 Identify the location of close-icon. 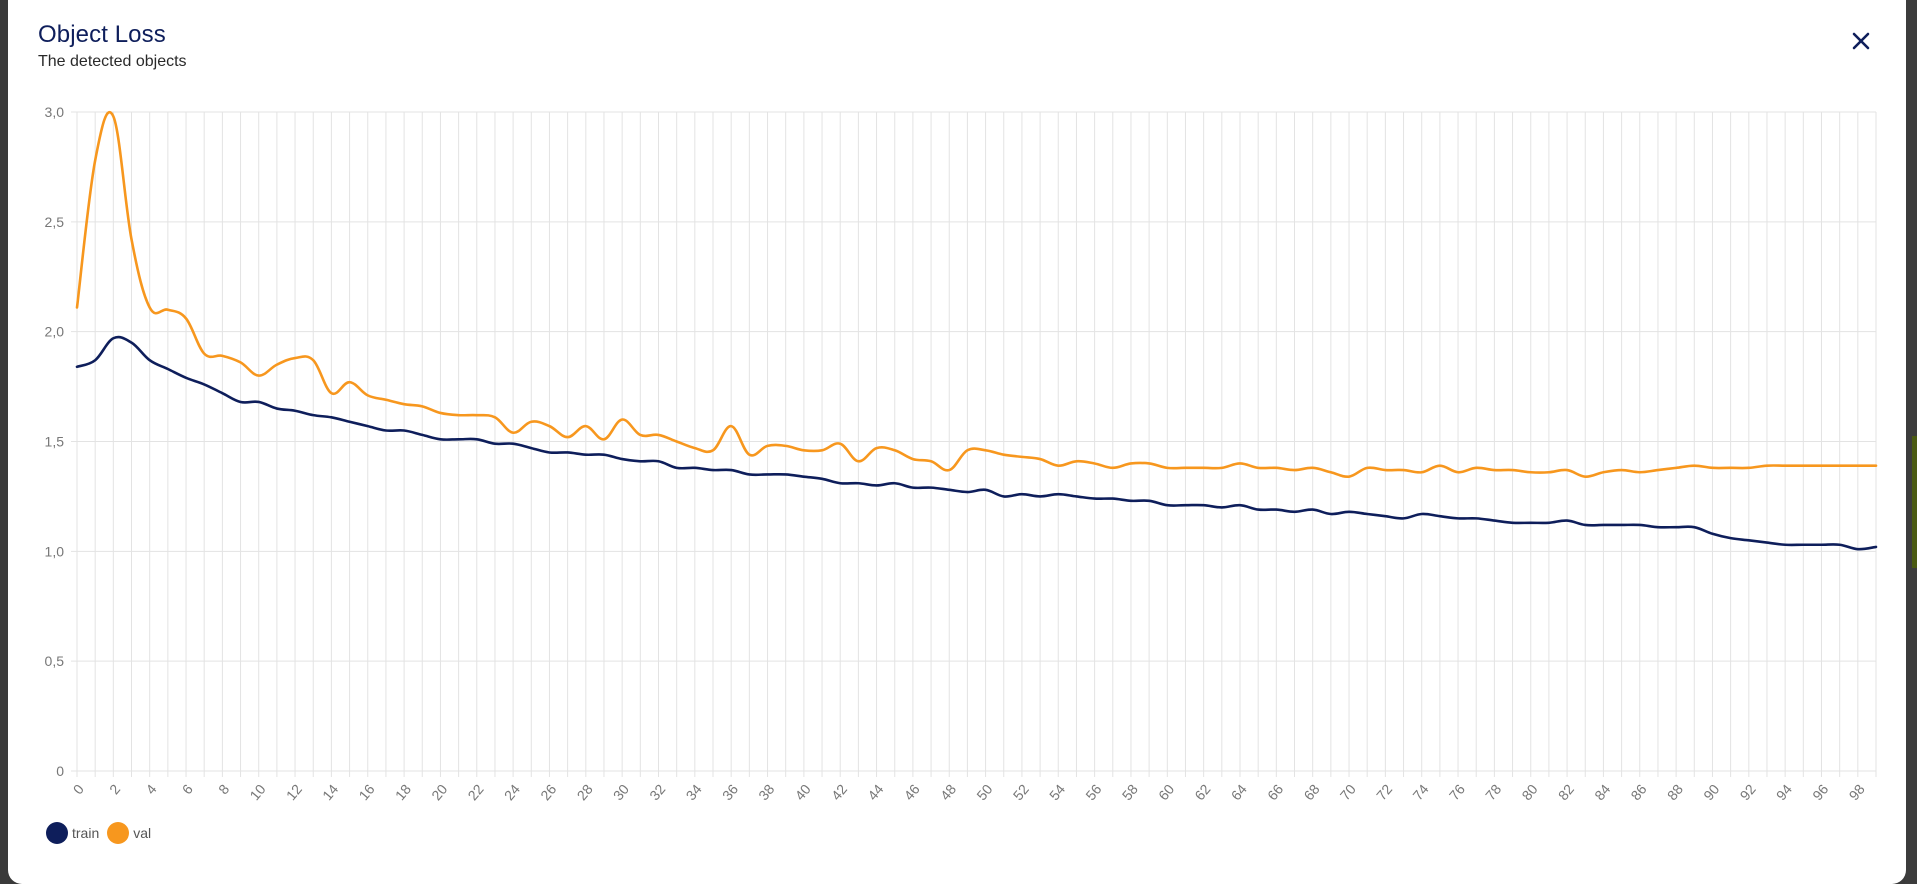
(1861, 41).